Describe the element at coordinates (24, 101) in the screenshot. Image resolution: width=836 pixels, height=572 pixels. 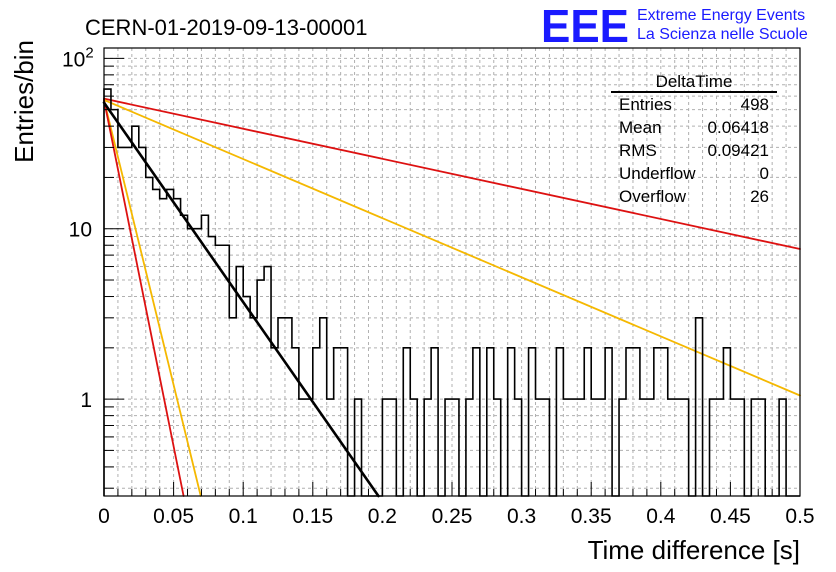
I see `y-axis-title: Entries/bin` at that location.